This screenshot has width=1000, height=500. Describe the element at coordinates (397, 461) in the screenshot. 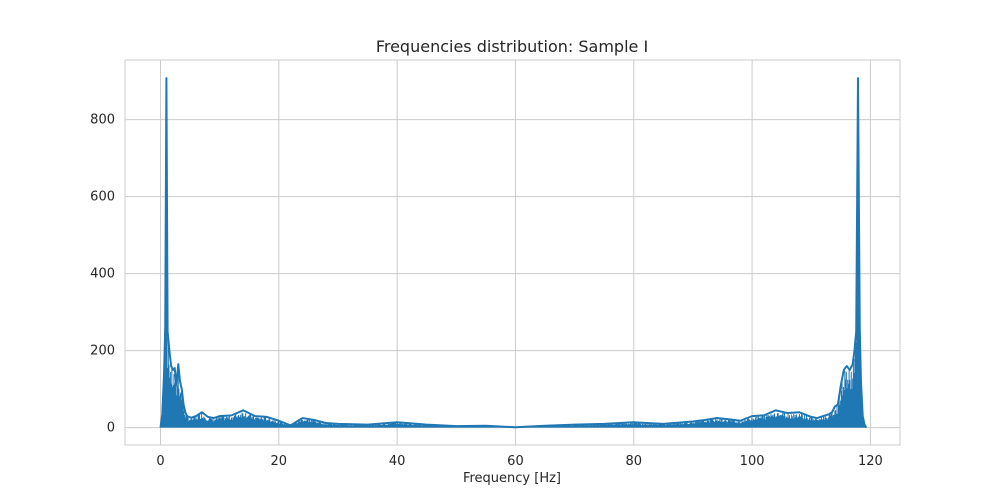

I see `x-tick-label: 40` at that location.